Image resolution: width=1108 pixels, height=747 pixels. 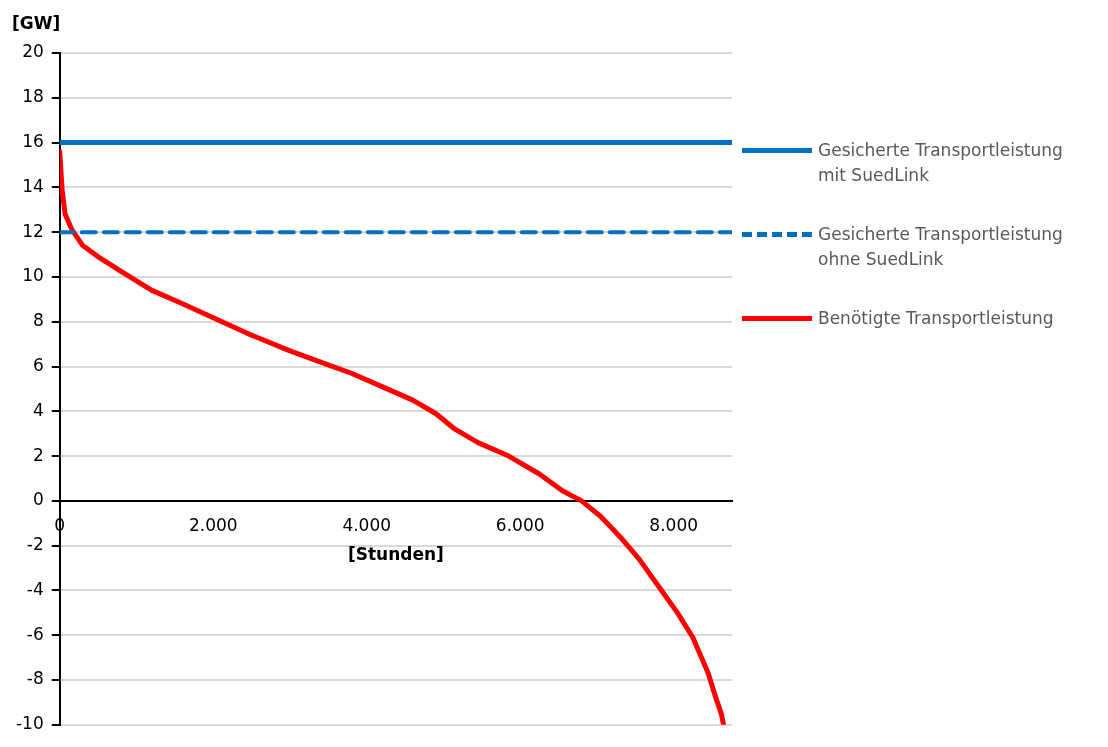 I want to click on y-tick-label: 14, so click(x=33, y=185).